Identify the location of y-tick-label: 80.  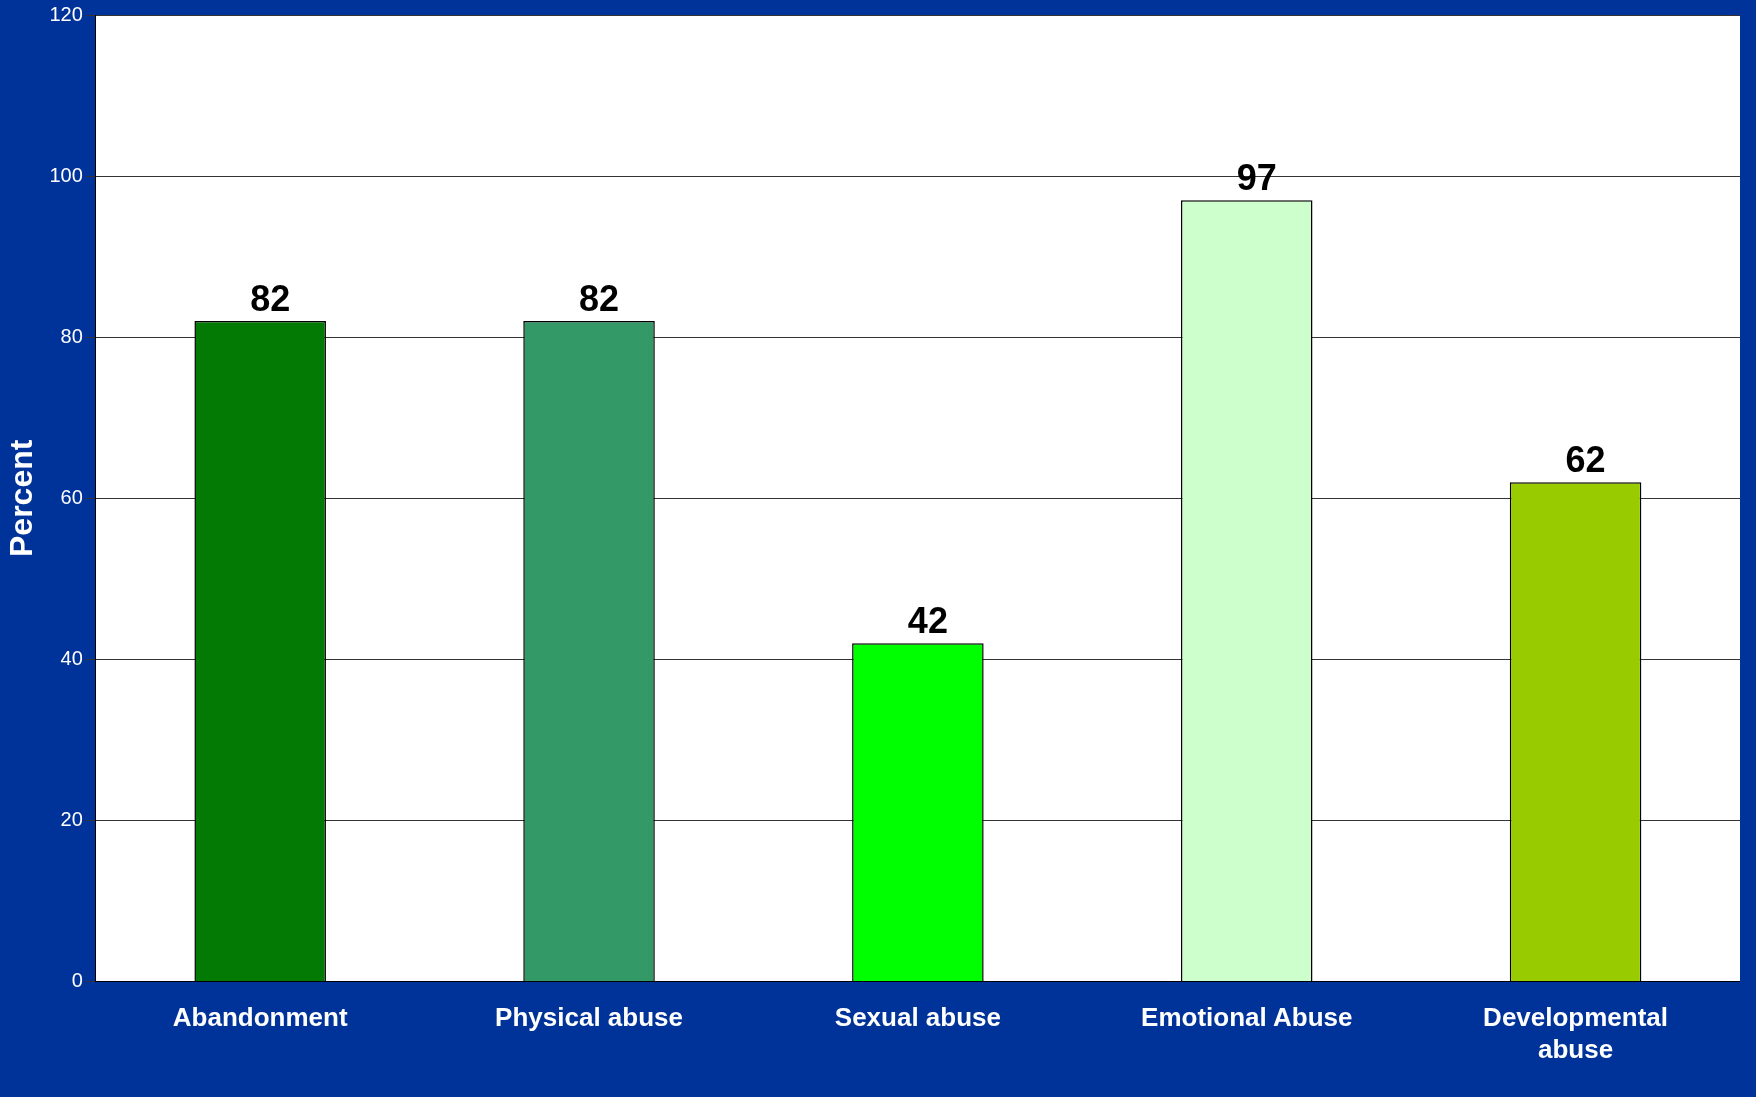
(71, 335).